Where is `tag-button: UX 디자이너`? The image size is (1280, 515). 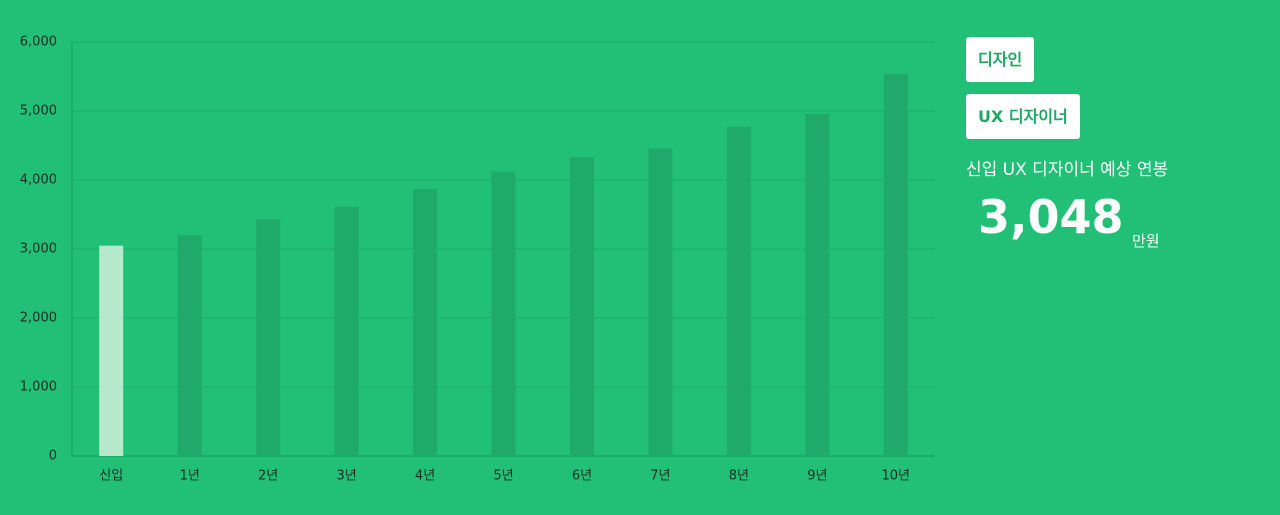 tag-button: UX 디자이너 is located at coordinates (1023, 116).